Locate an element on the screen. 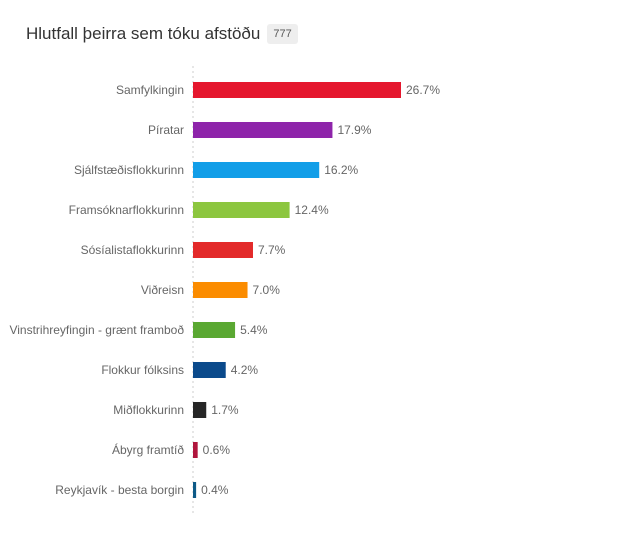 Image resolution: width=644 pixels, height=540 pixels. value-label: 5.4% is located at coordinates (254, 330).